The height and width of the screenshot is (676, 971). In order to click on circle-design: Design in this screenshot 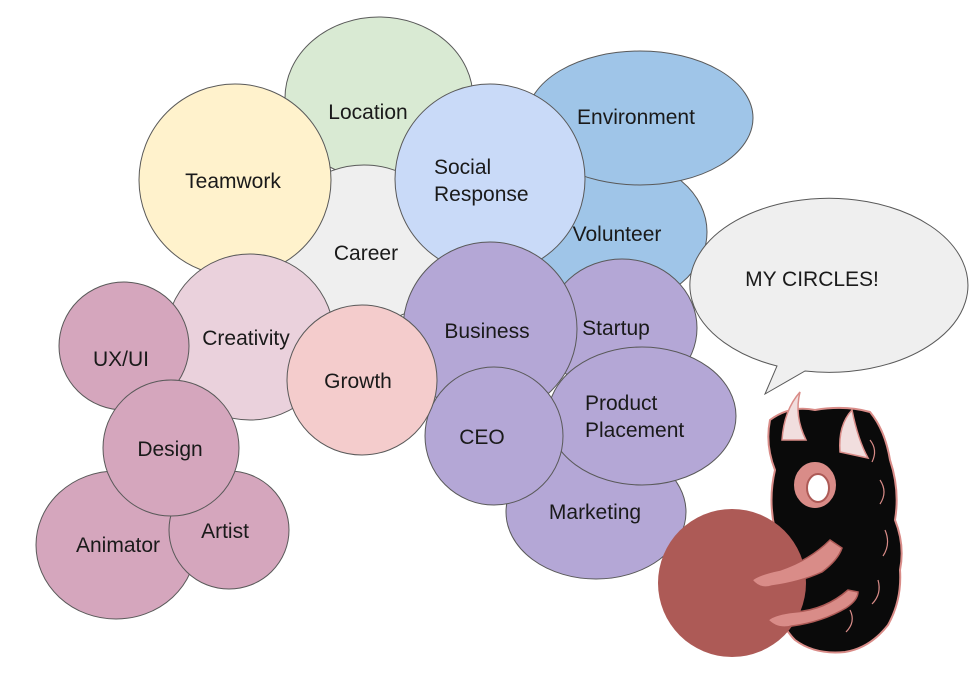, I will do `click(171, 448)`.